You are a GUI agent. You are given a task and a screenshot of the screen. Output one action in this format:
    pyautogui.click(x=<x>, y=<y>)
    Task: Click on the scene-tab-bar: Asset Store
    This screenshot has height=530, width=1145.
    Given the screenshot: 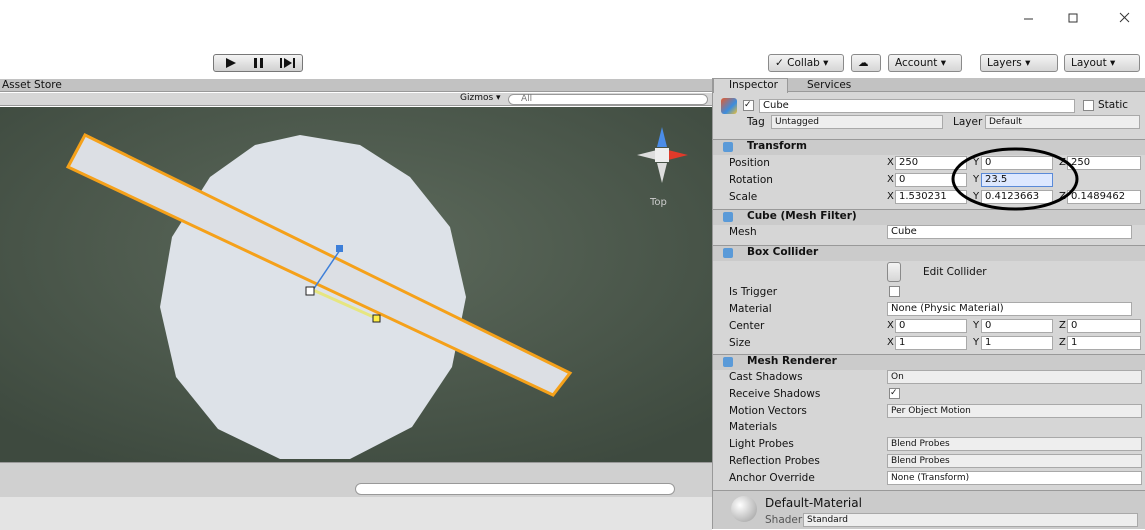 What is the action you would take?
    pyautogui.click(x=356, y=85)
    